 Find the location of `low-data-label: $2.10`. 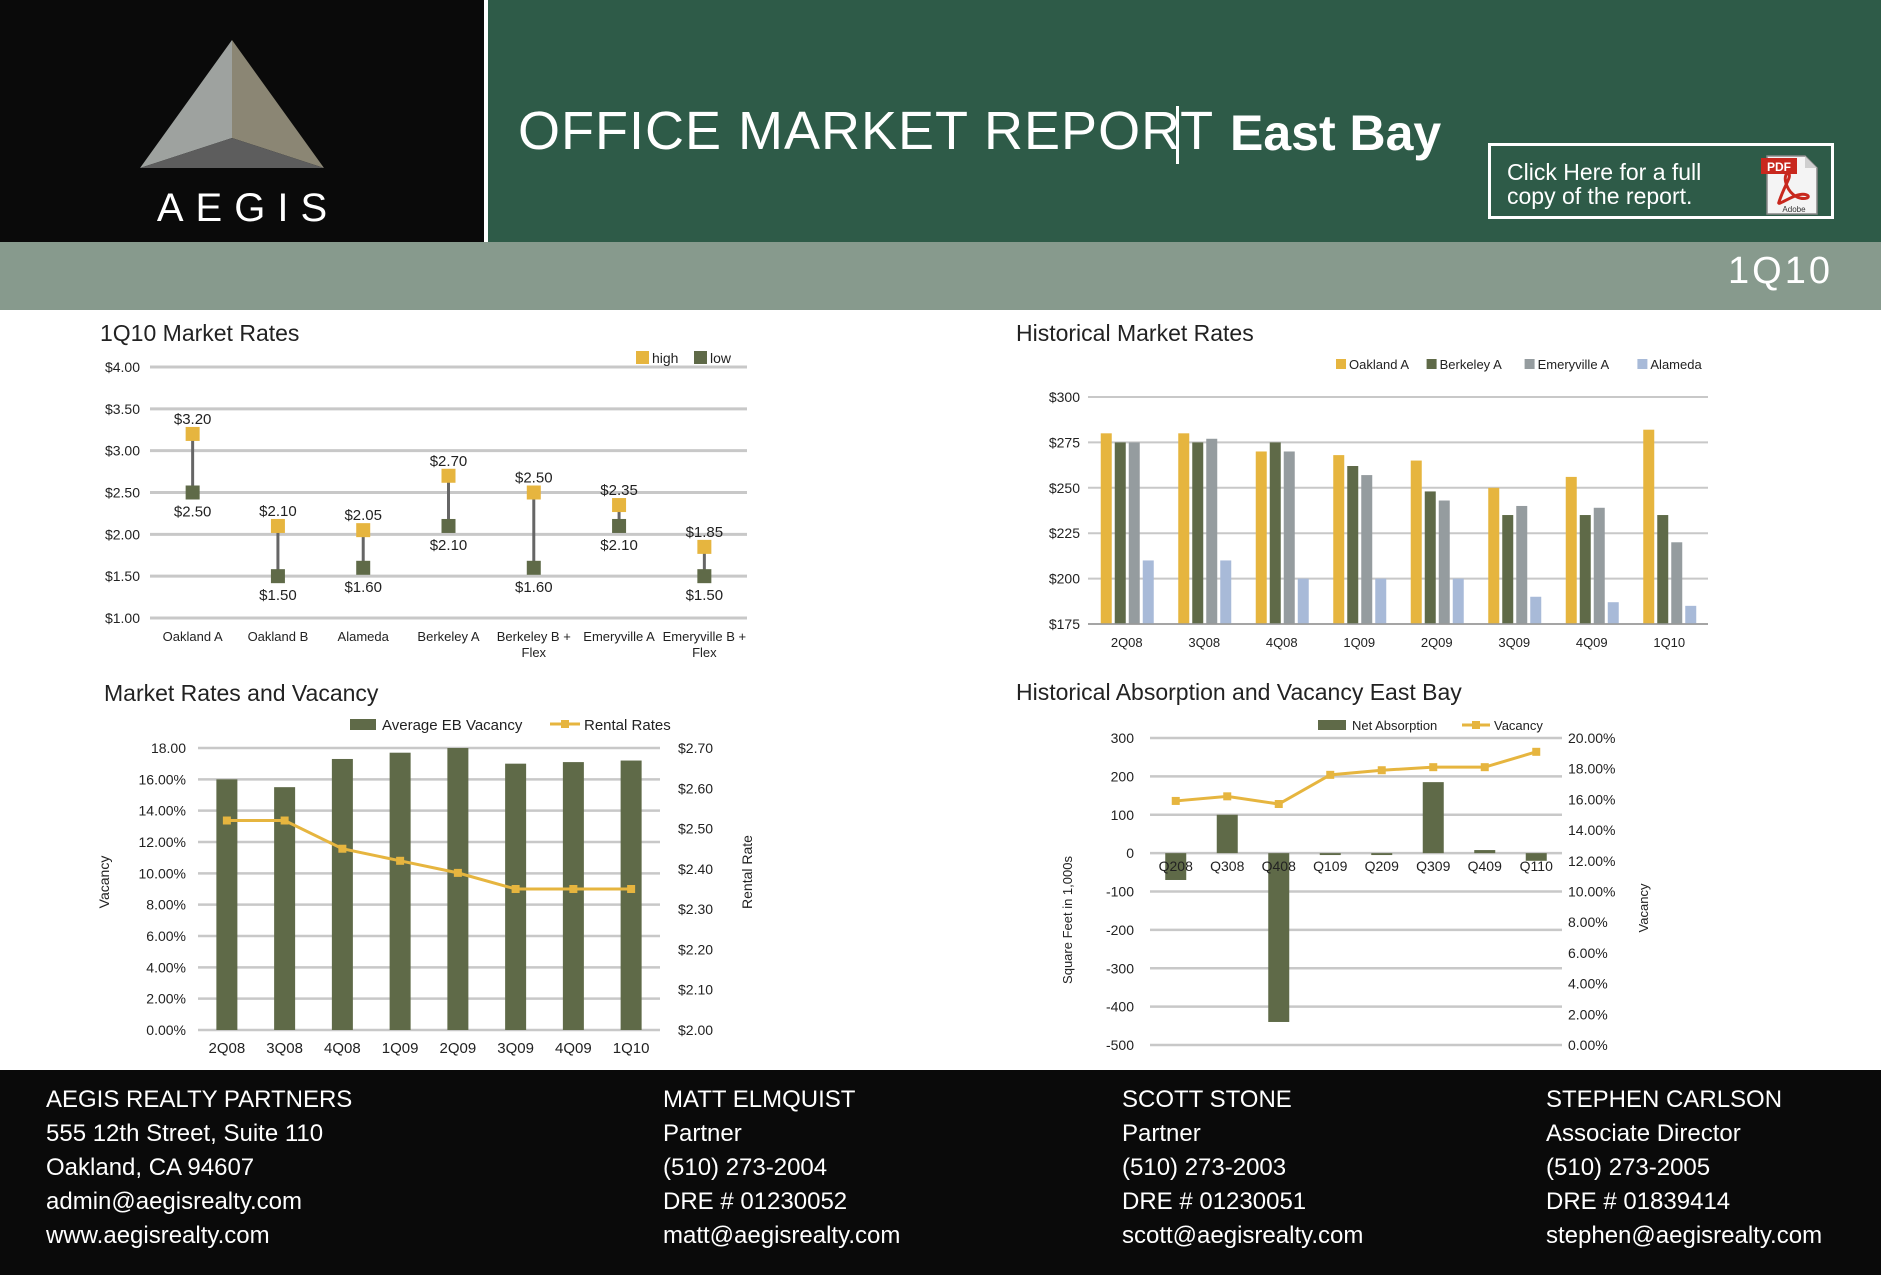

low-data-label: $2.10 is located at coordinates (619, 545).